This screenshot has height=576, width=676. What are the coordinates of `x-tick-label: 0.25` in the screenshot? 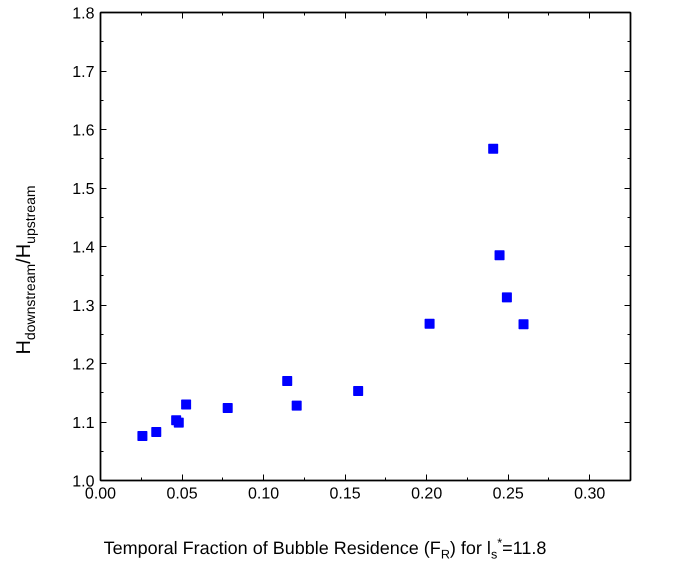 It's located at (508, 494).